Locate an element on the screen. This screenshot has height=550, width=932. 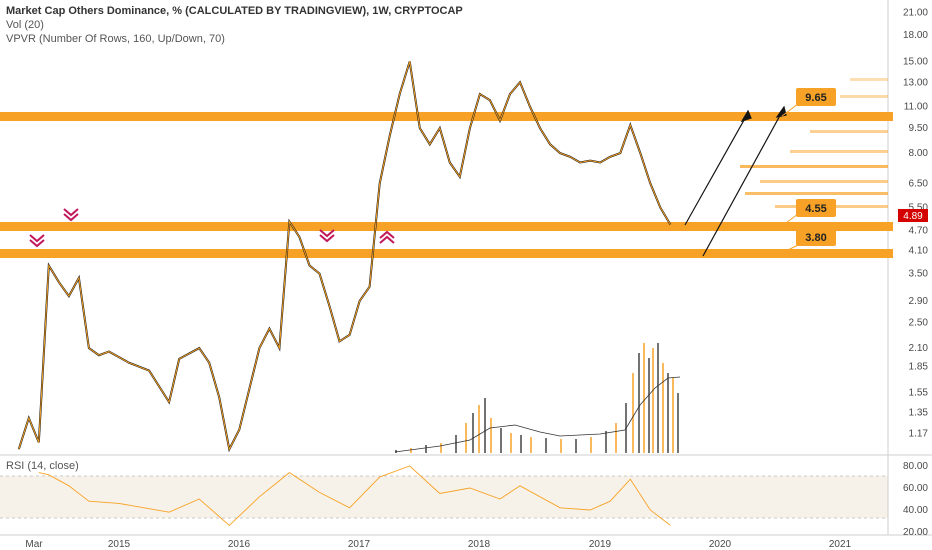
rsi-series is located at coordinates (354, 496).